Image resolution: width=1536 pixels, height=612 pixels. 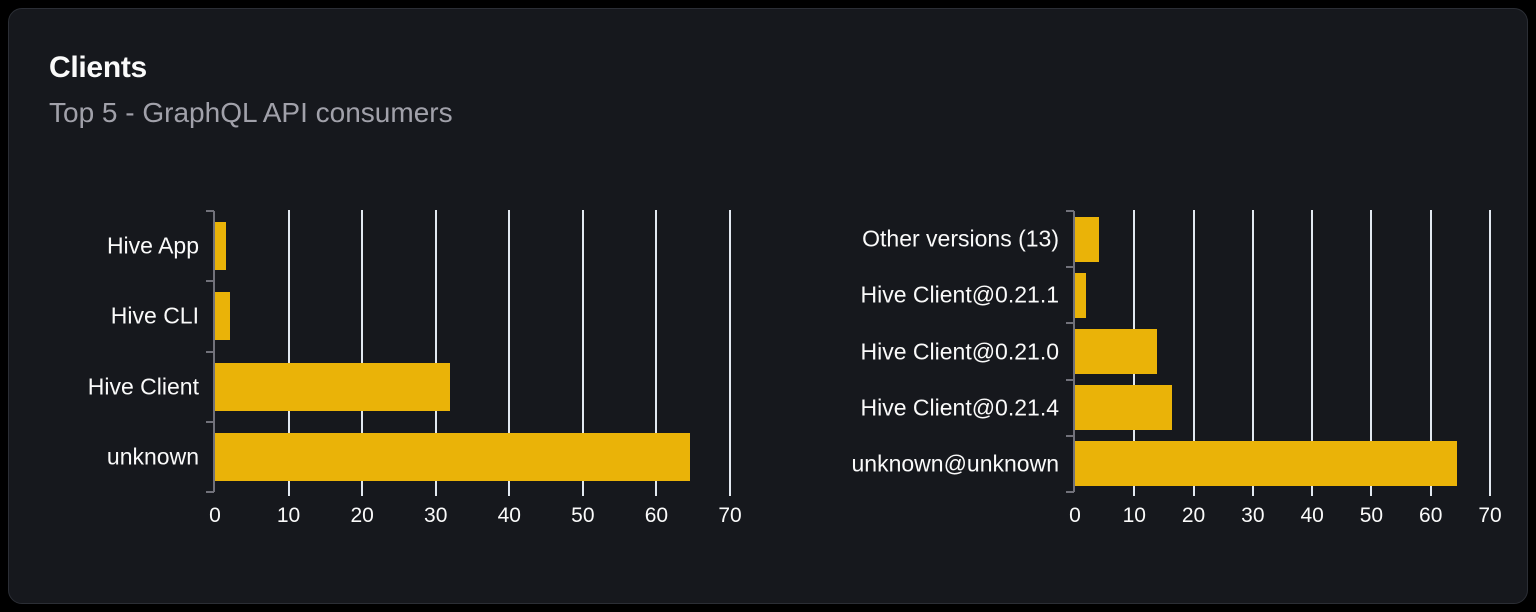 What do you see at coordinates (98, 67) in the screenshot?
I see `card-title: Clients` at bounding box center [98, 67].